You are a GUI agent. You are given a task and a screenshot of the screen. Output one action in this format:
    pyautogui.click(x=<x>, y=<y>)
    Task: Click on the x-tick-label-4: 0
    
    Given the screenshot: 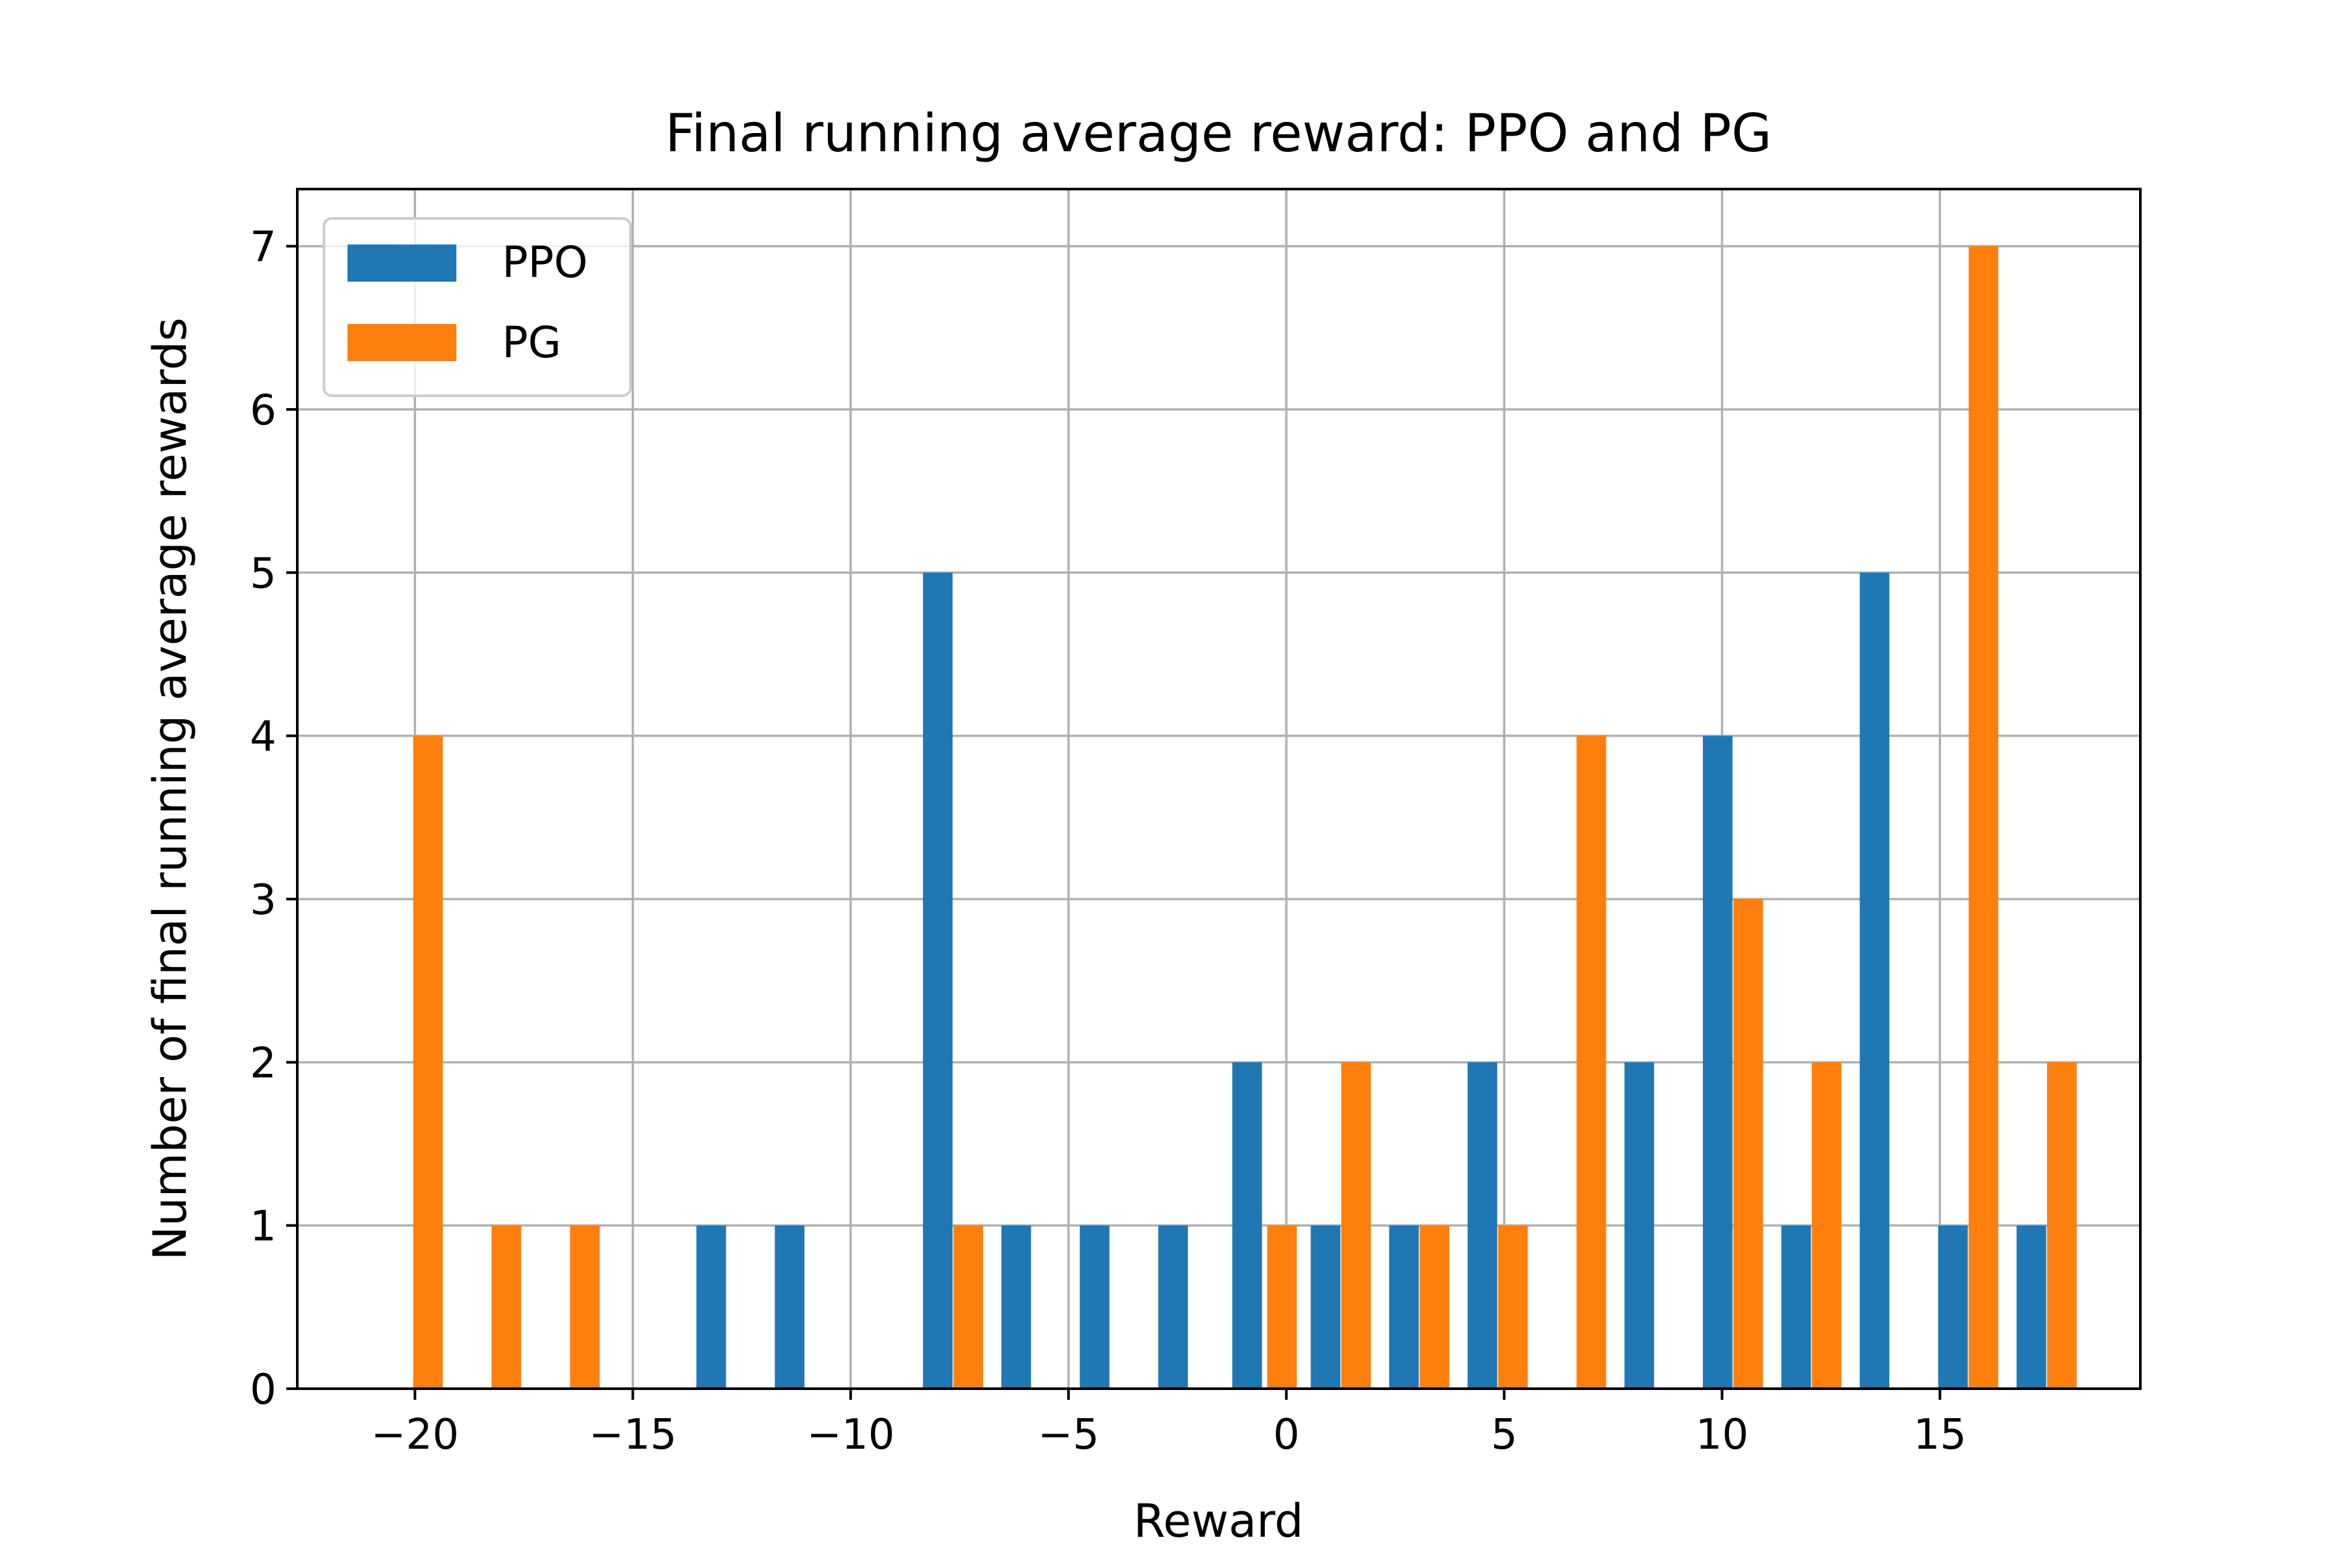 What is the action you would take?
    pyautogui.click(x=1286, y=1435)
    